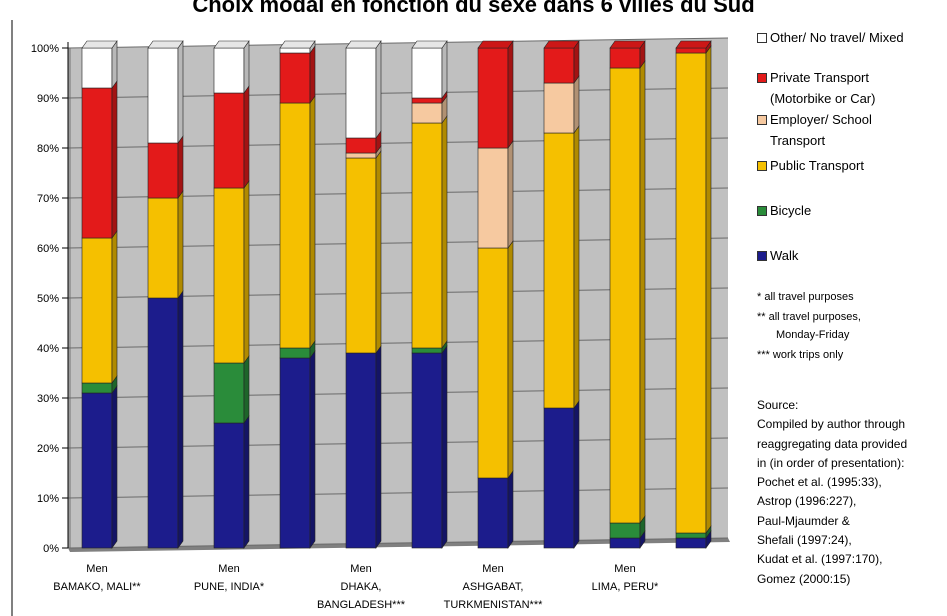  Describe the element at coordinates (821, 119) in the screenshot. I see `legend-label-employer: Employer/ School` at that location.